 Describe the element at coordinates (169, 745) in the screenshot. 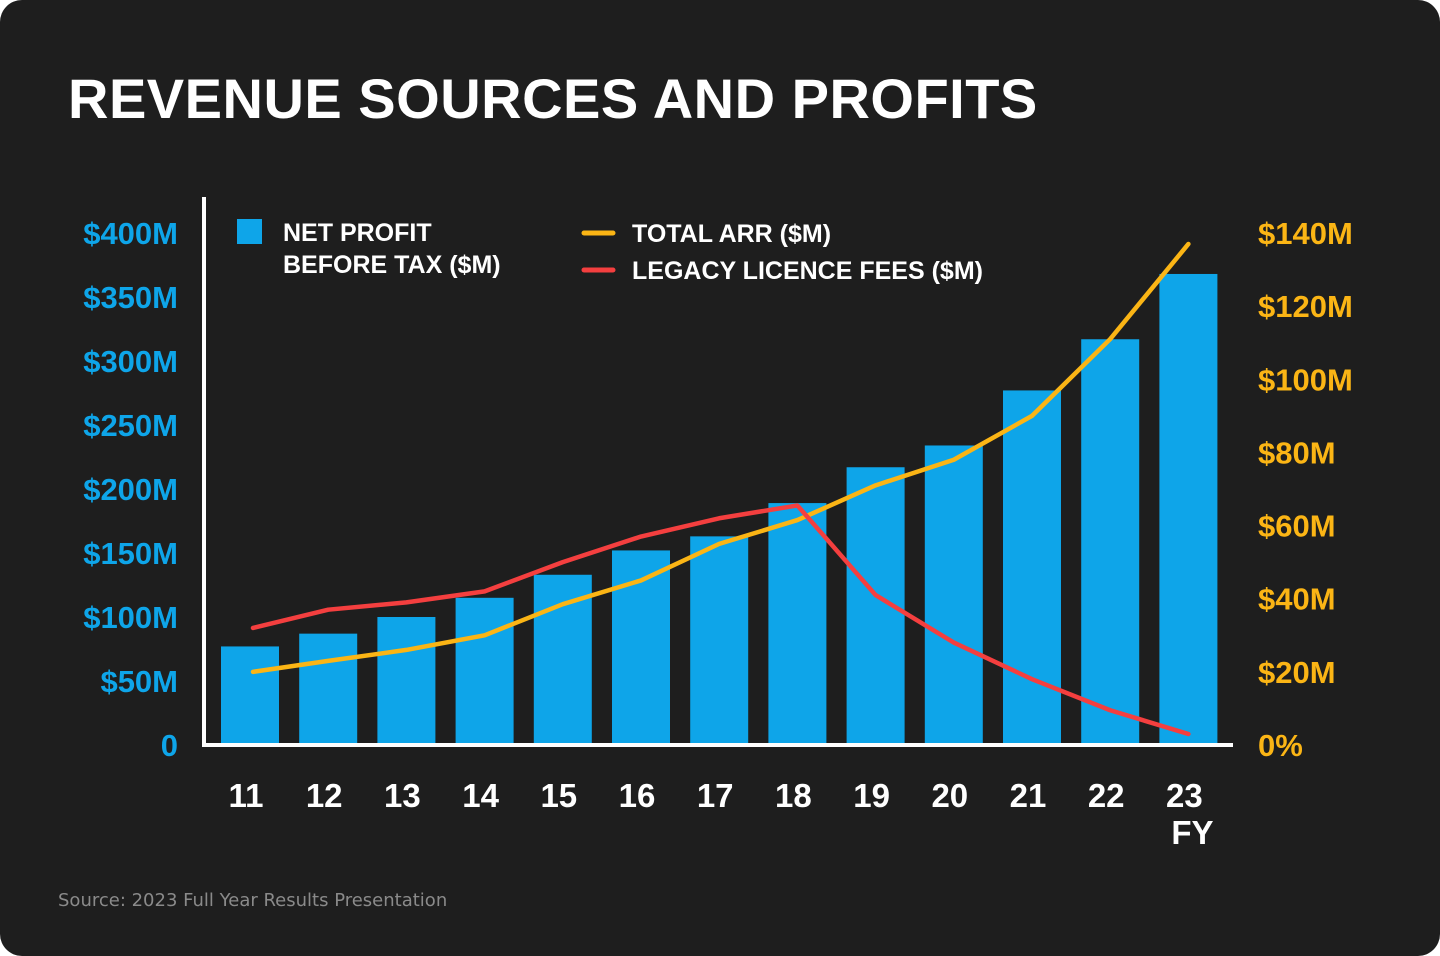

I see `left-tick-label: 0` at that location.